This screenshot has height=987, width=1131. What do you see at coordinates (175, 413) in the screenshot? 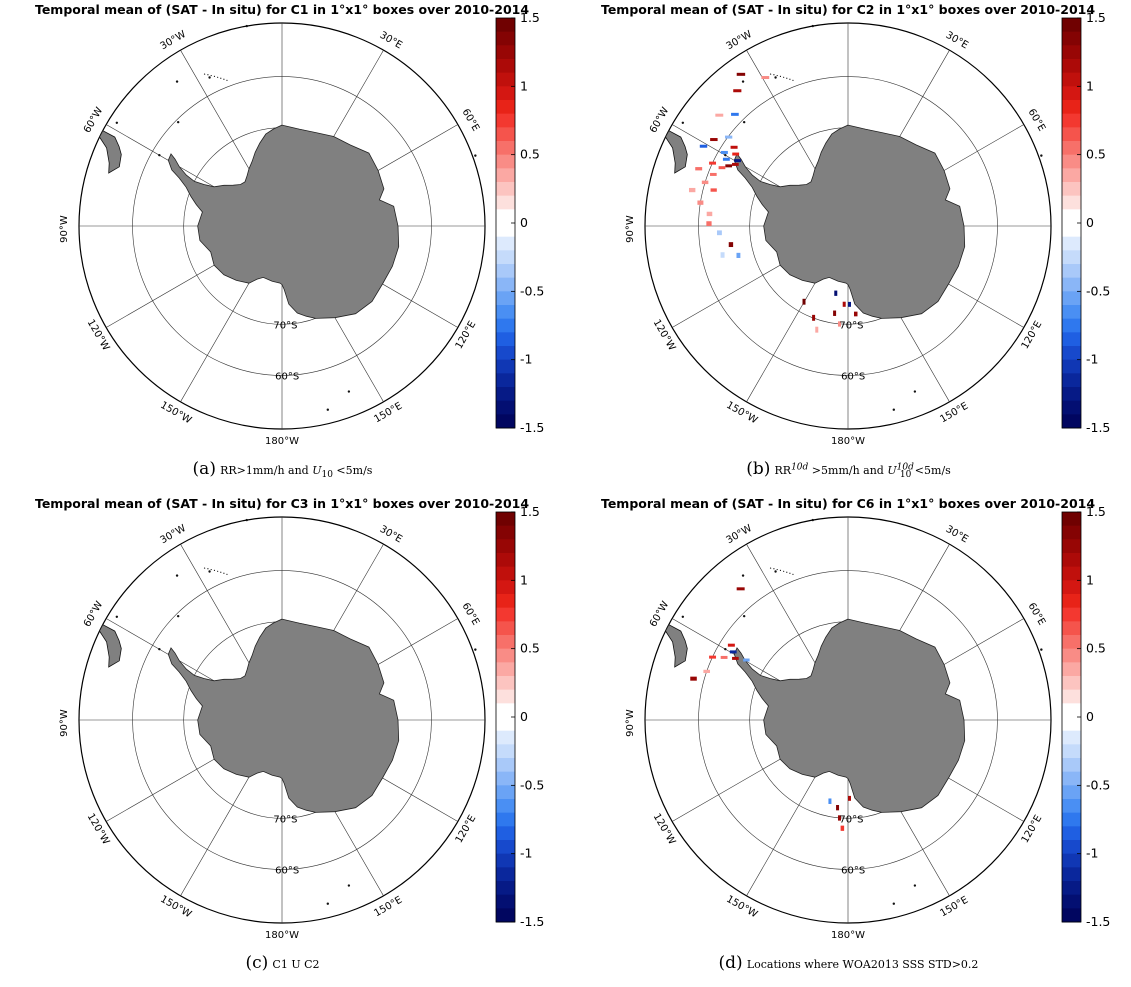
I see `lon-label: 150°W` at bounding box center [175, 413].